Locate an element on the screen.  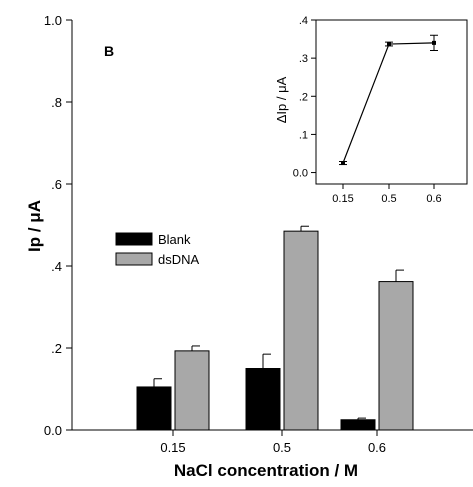
y-tick-label: .6 is located at coordinates (56, 184).